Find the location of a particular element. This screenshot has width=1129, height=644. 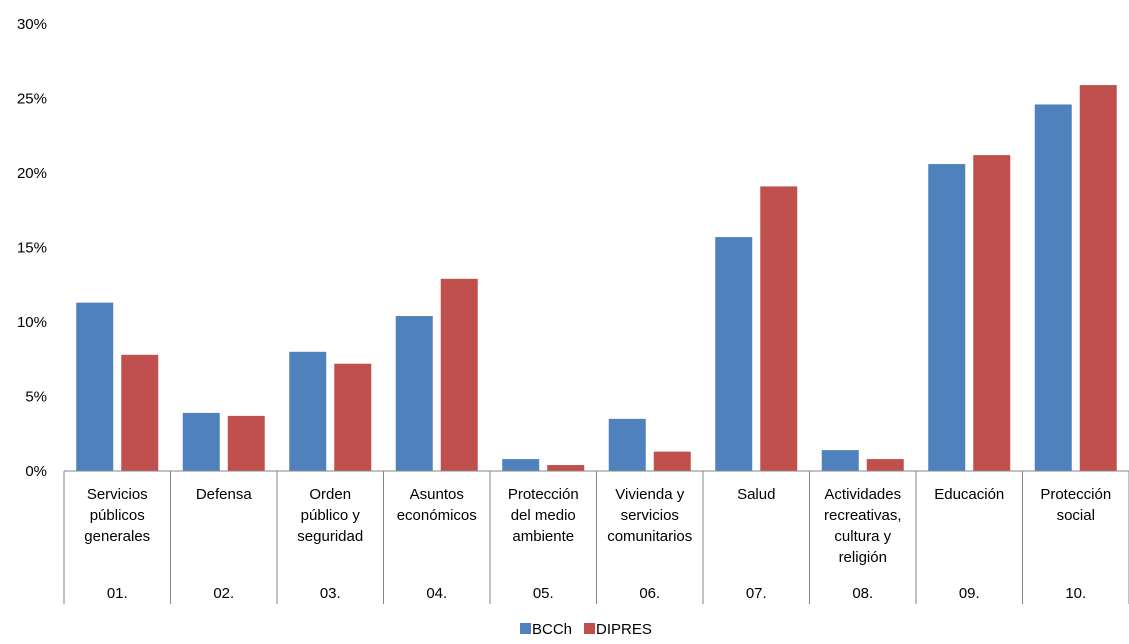

category-code: 08. is located at coordinates (862, 593).